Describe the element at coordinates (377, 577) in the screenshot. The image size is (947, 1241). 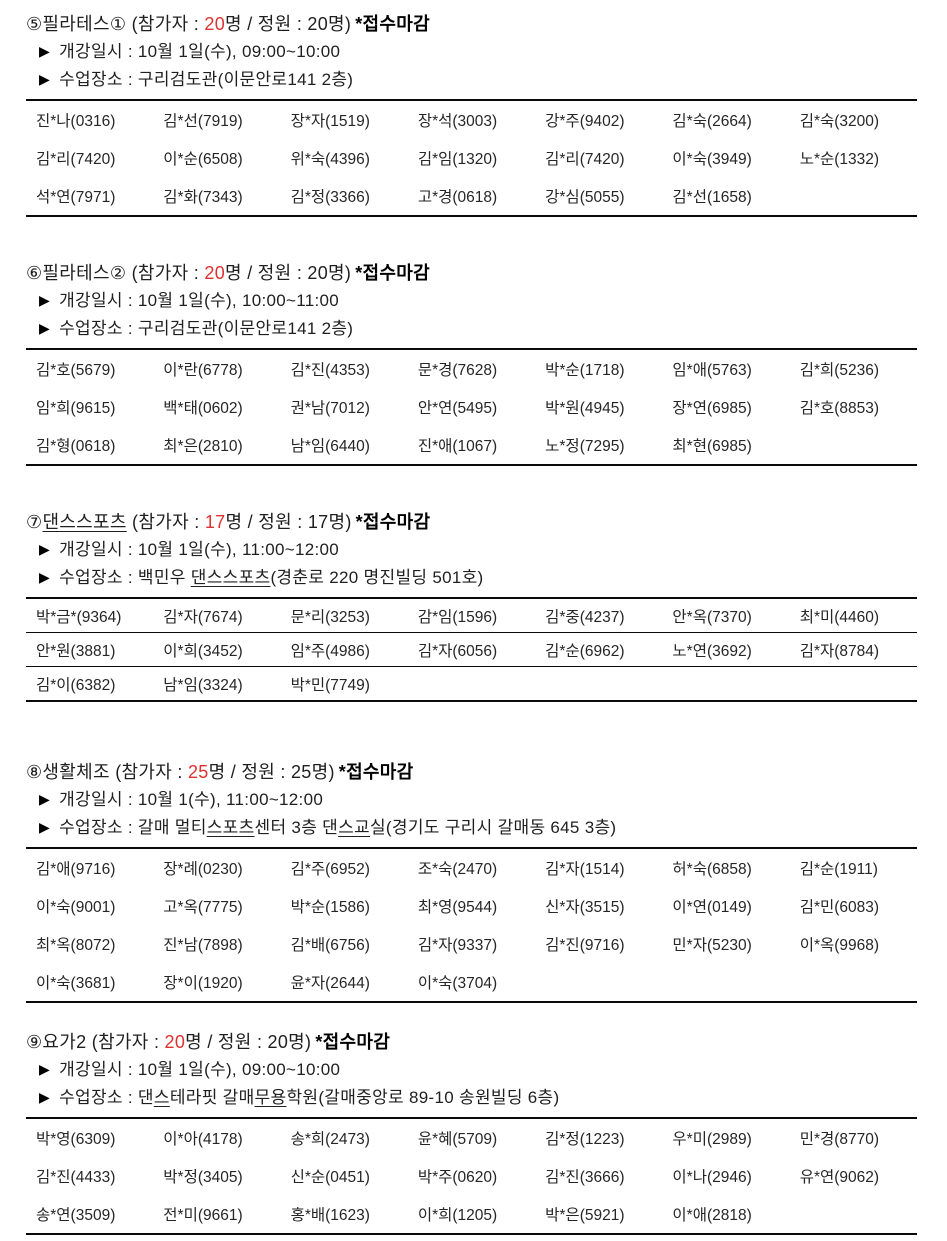
I see `location-text: (경춘로 220 명진빌딩 501호)` at that location.